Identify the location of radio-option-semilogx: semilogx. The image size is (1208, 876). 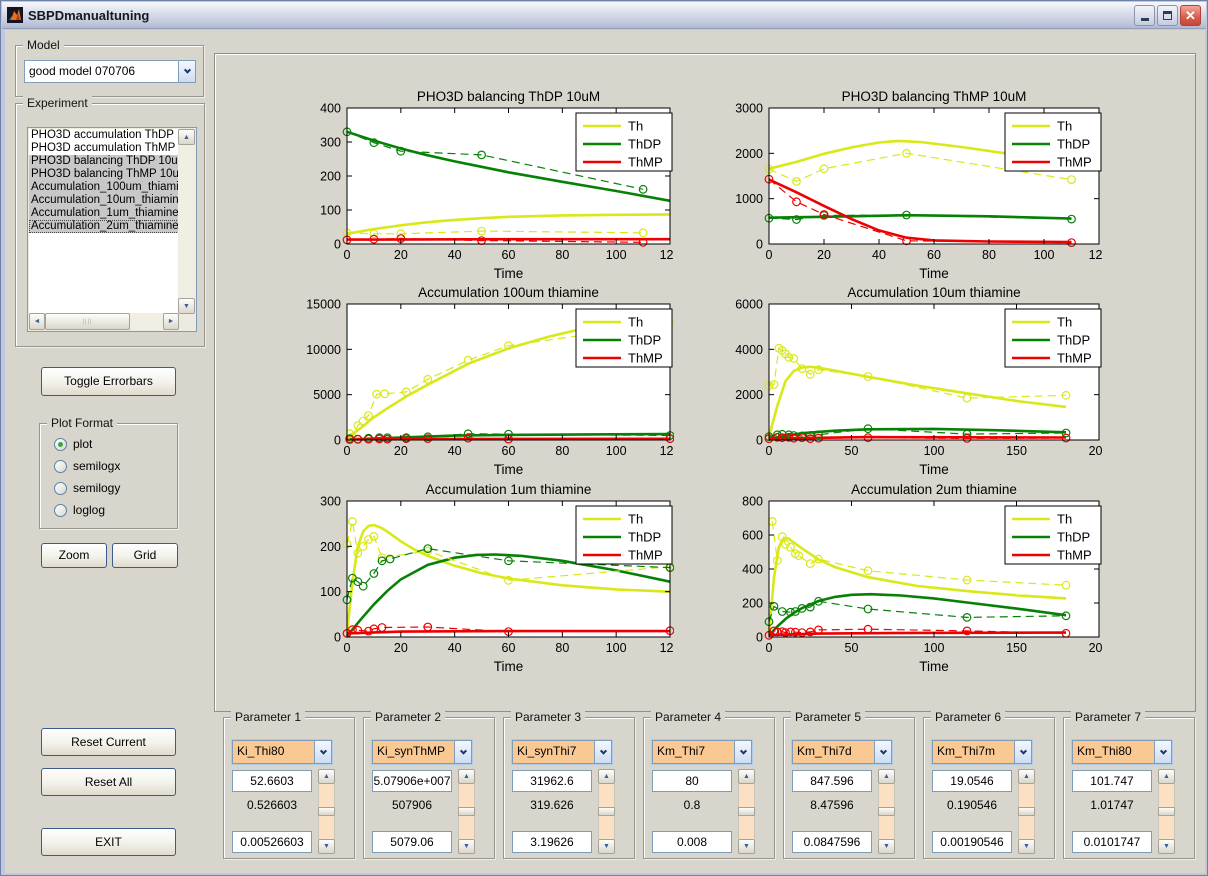
(87, 466).